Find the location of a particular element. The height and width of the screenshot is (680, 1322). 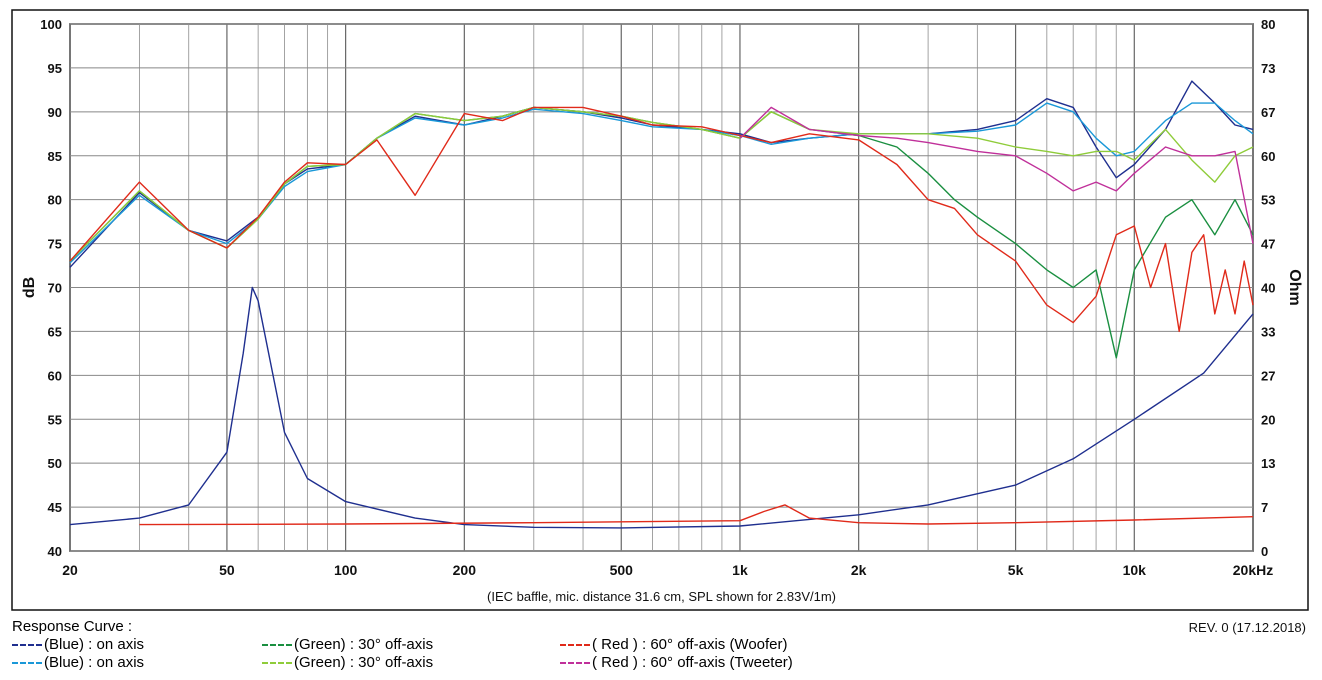

y2-tick-label: 13 is located at coordinates (1268, 463).